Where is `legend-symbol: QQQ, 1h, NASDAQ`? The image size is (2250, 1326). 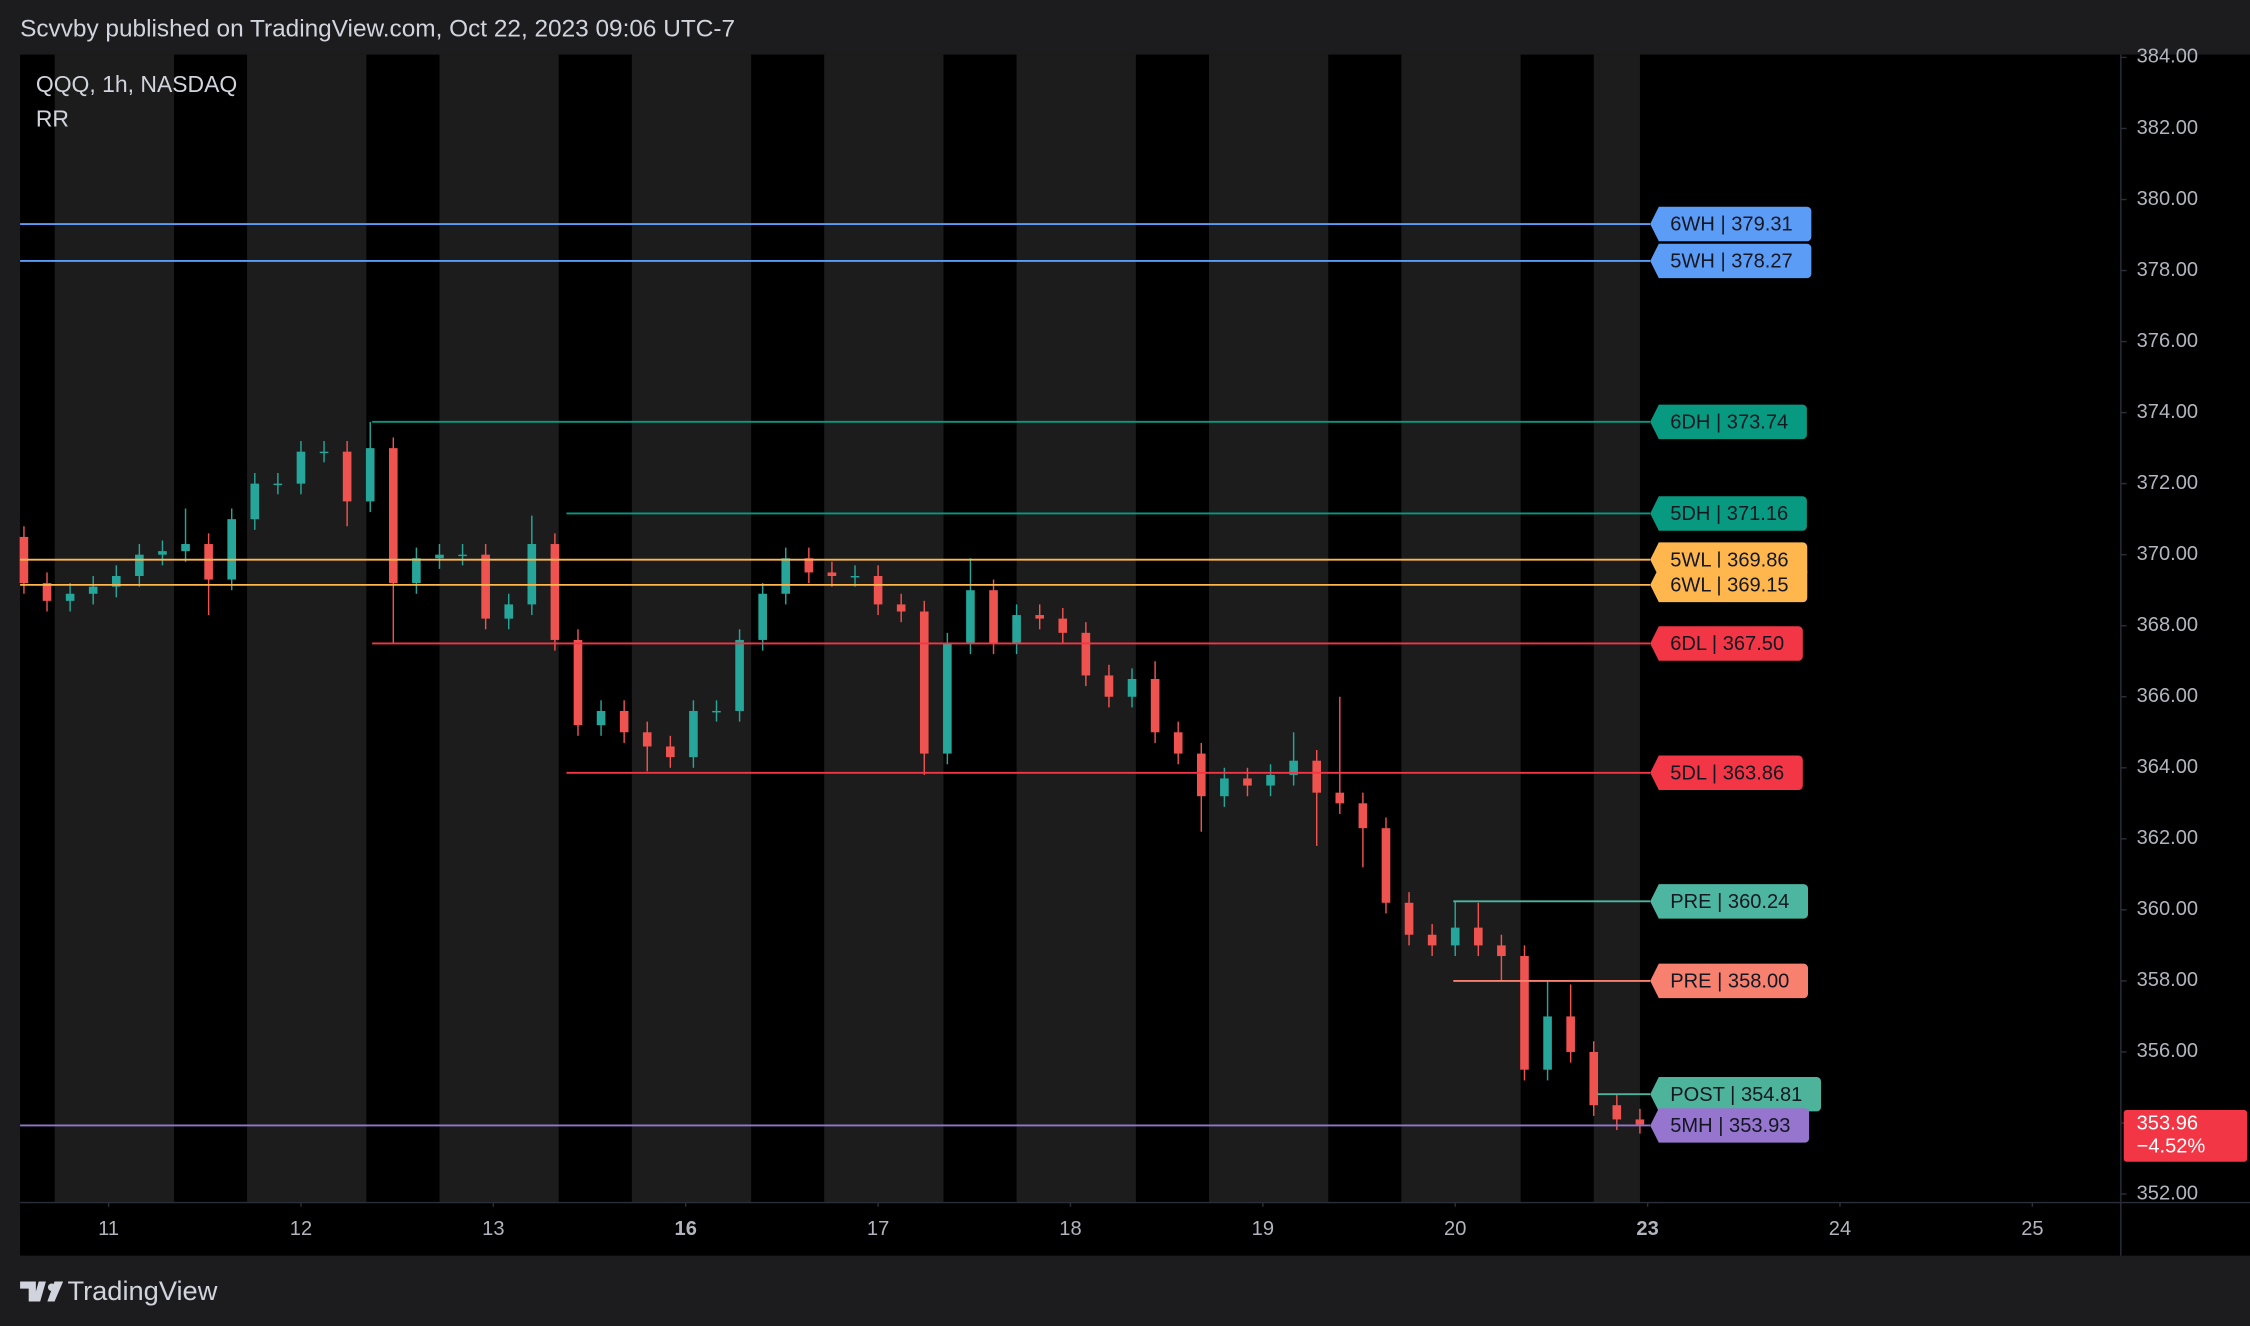
legend-symbol: QQQ, 1h, NASDAQ is located at coordinates (136, 84).